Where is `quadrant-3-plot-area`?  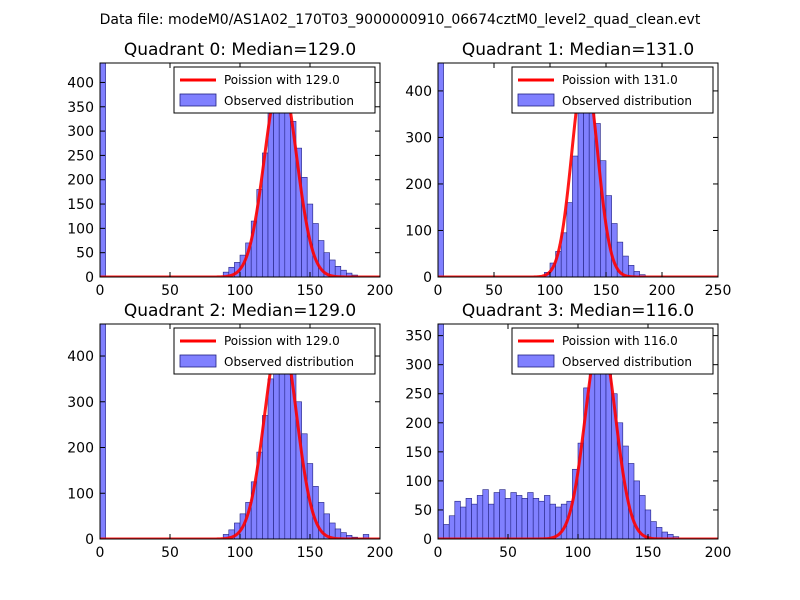 quadrant-3-plot-area is located at coordinates (578, 431).